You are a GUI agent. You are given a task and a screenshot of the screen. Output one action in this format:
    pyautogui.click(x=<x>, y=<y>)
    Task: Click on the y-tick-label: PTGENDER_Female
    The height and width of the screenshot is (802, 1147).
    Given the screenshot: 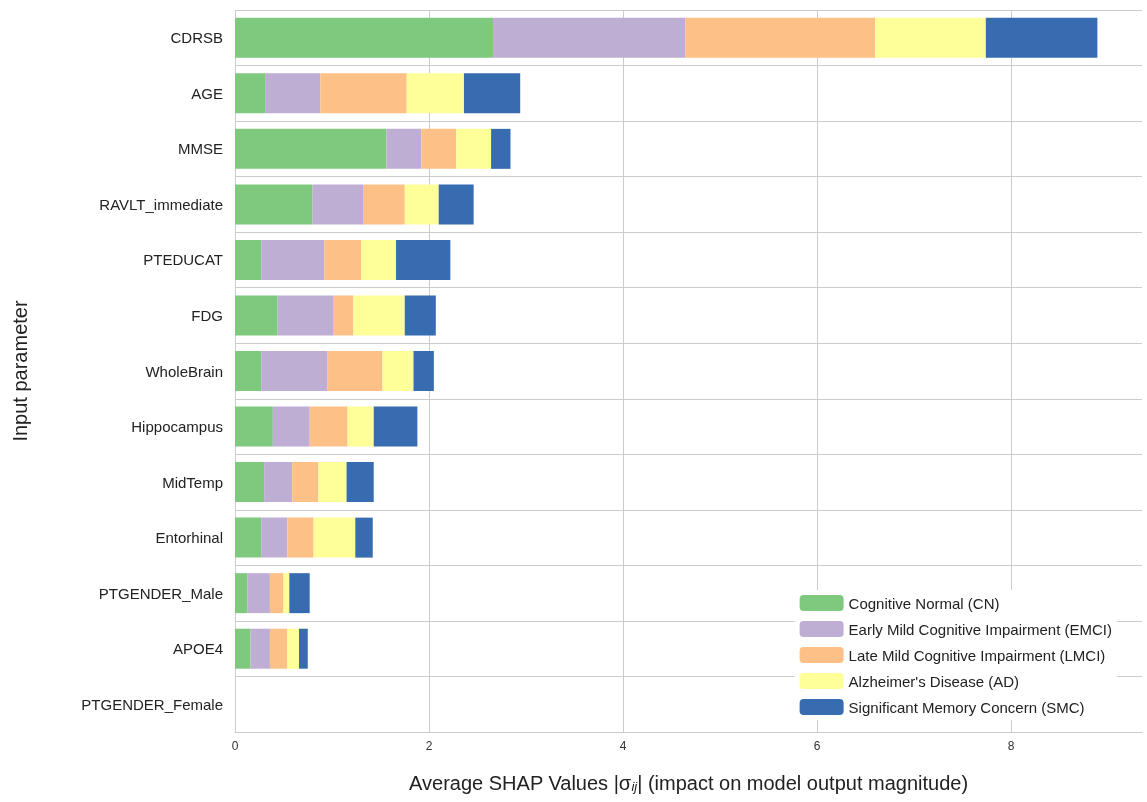 What is the action you would take?
    pyautogui.click(x=152, y=704)
    